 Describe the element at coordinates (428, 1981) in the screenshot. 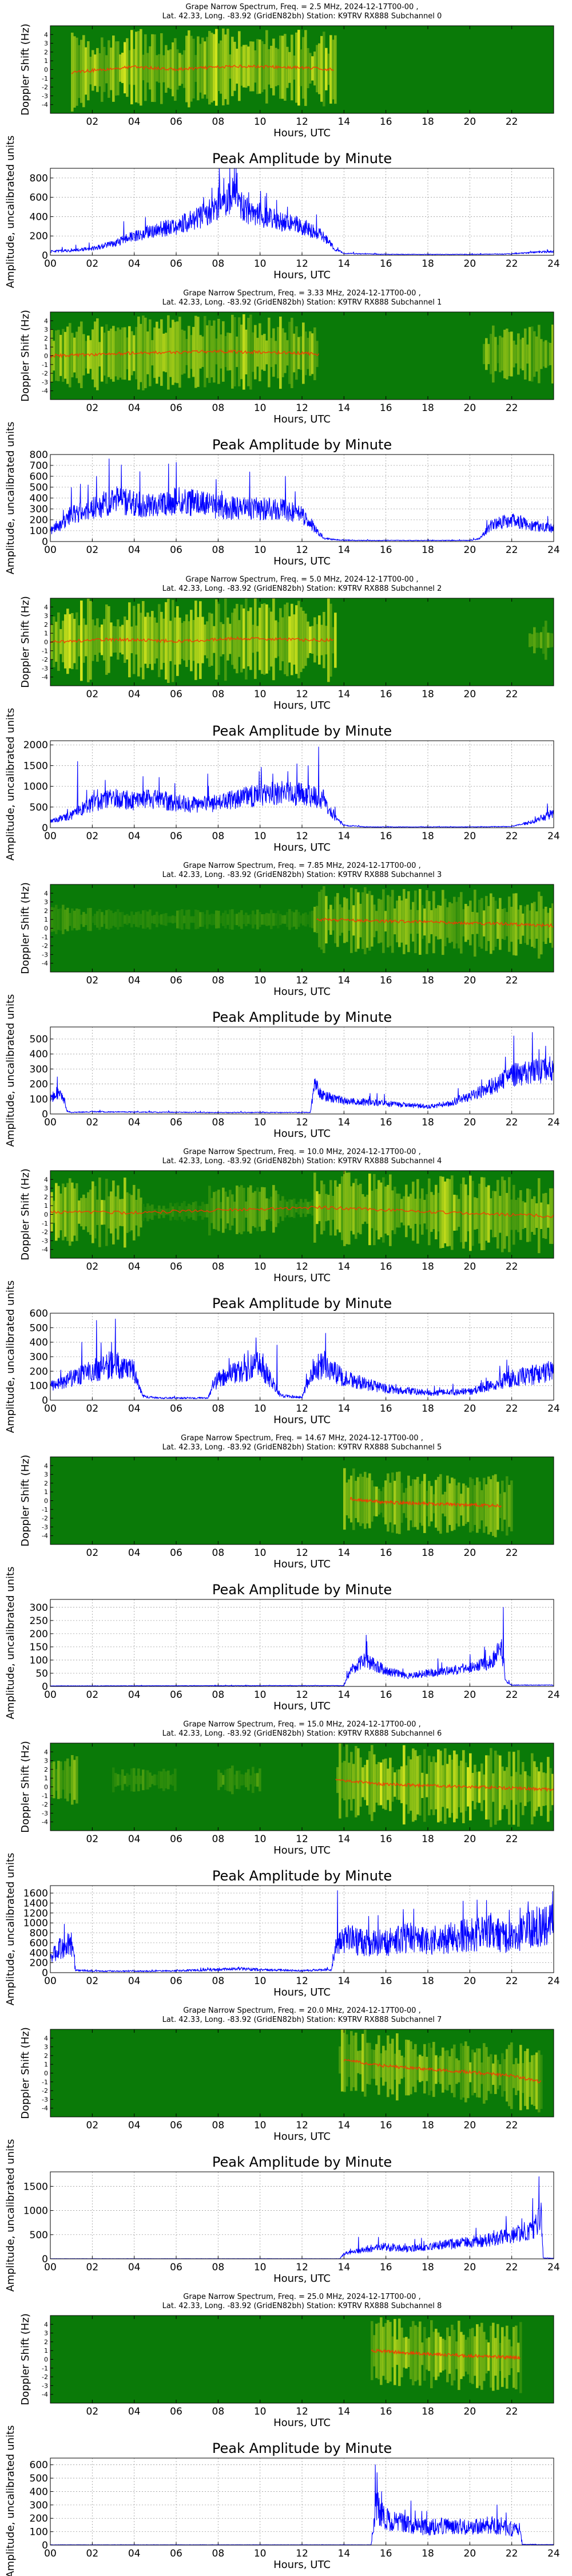

I see `x-tick-label: 18` at that location.